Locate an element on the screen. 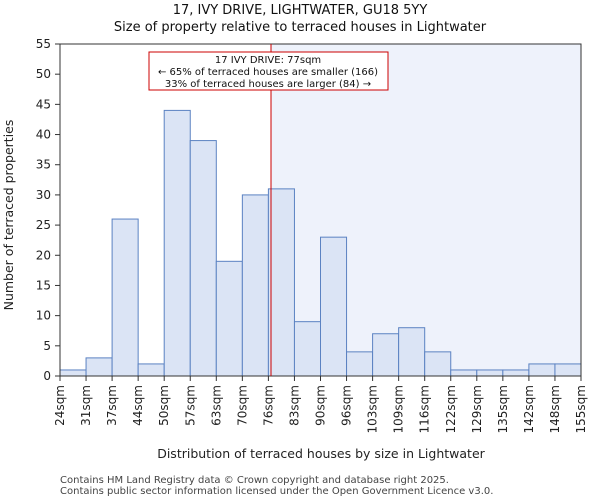 Image resolution: width=600 pixels, height=500 pixels. x-tick-label-148sqm: 148sqm is located at coordinates (555, 409).